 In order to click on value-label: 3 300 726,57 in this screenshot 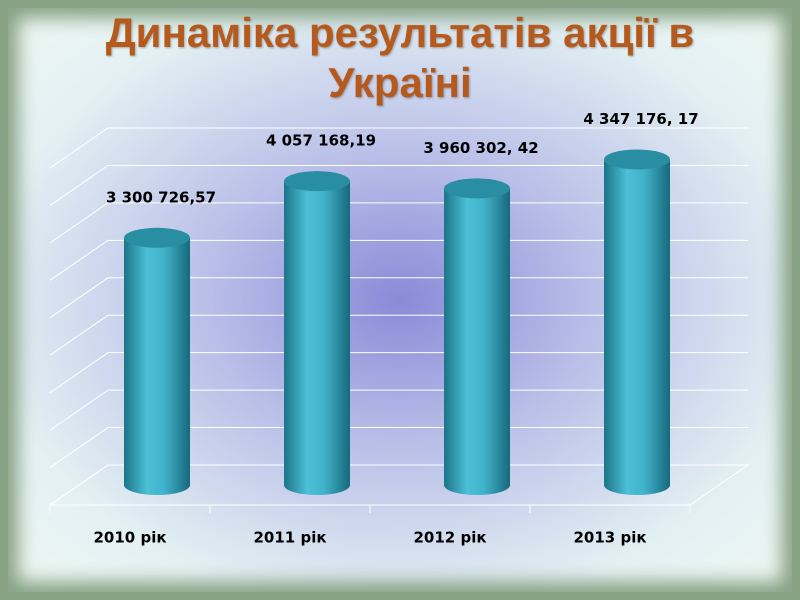, I will do `click(161, 197)`.